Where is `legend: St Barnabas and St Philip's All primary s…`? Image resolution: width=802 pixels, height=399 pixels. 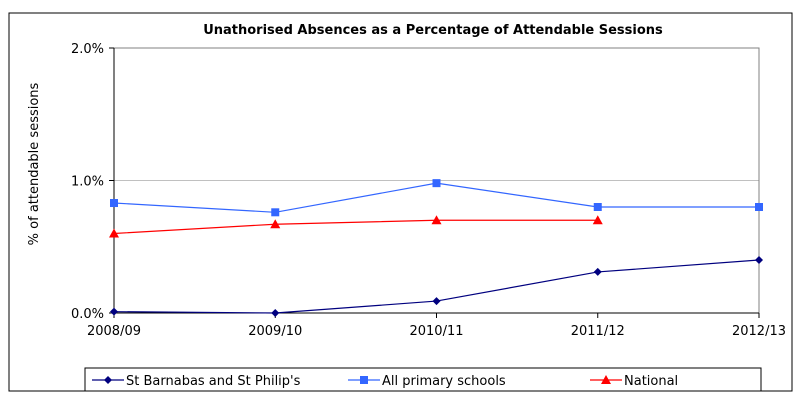 legend: St Barnabas and St Philip's All primary s… is located at coordinates (385, 381).